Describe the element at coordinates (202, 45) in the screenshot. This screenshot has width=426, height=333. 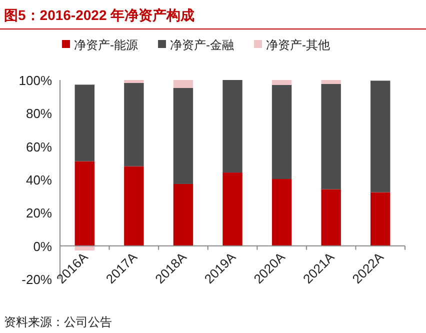
I see `legend-label: 净资产-金融` at that location.